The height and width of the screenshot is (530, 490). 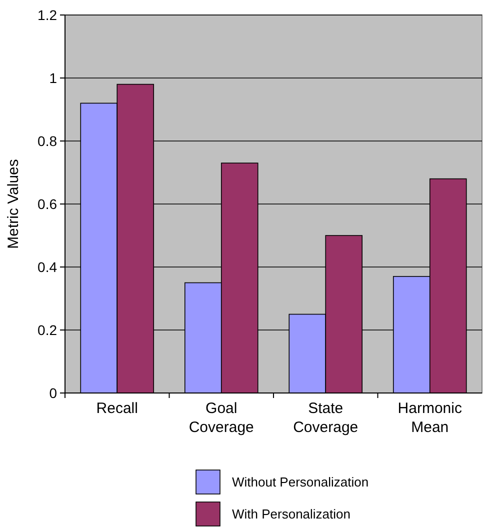 What do you see at coordinates (117, 408) in the screenshot?
I see `x-tick-label: Recall` at bounding box center [117, 408].